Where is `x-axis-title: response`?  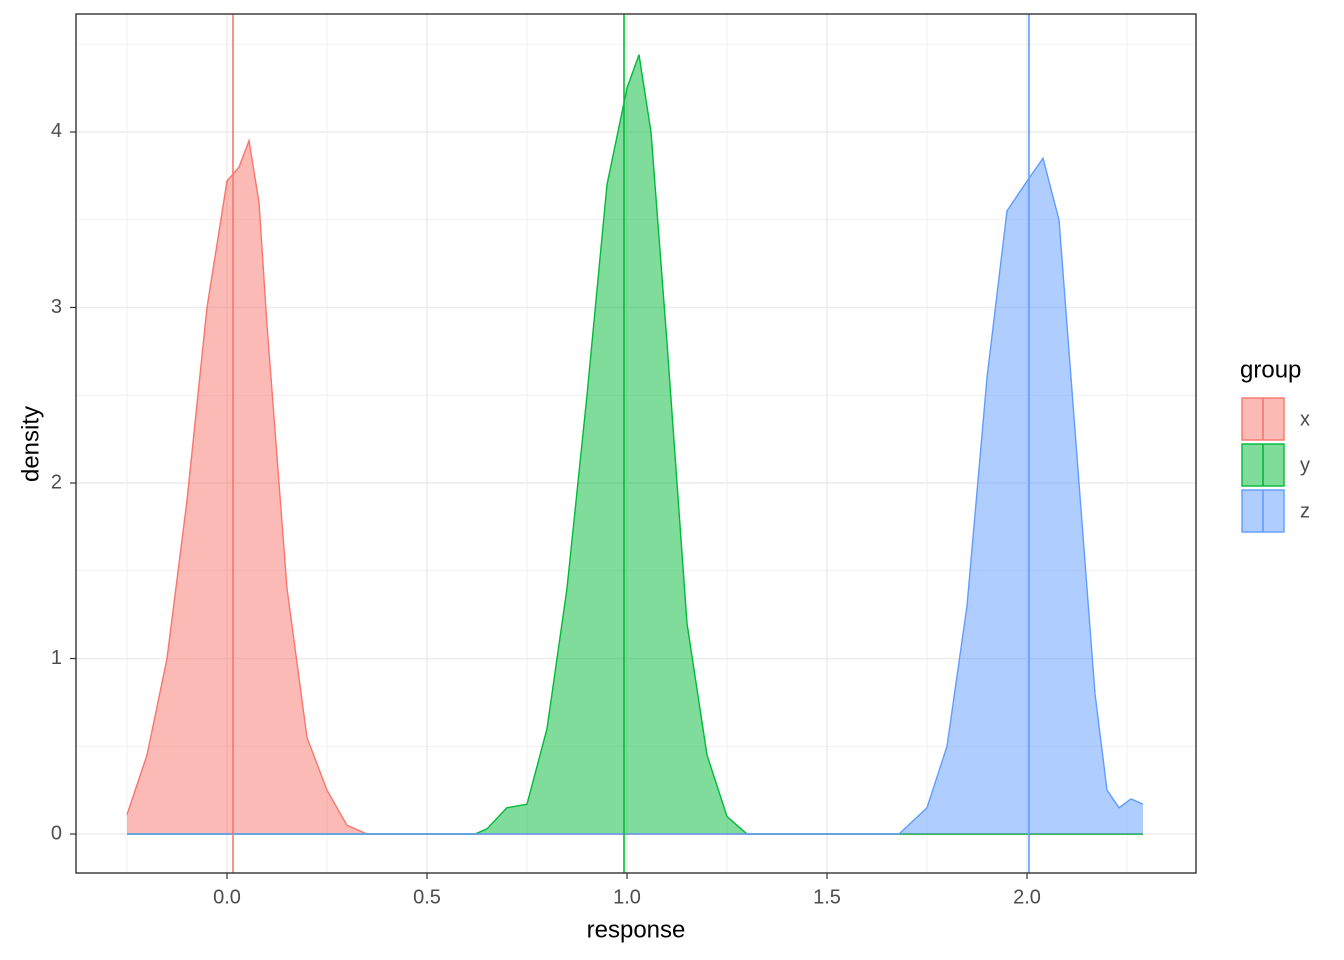 x-axis-title: response is located at coordinates (636, 929).